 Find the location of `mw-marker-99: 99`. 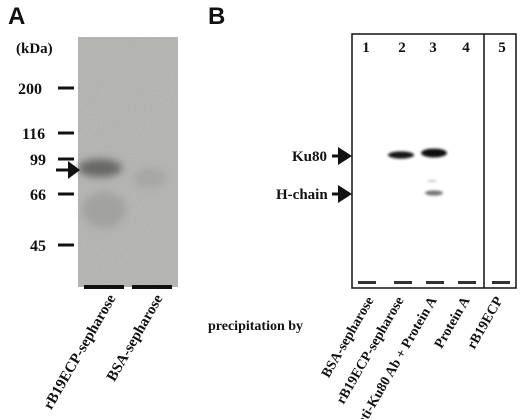

mw-marker-99: 99 is located at coordinates (52, 160).